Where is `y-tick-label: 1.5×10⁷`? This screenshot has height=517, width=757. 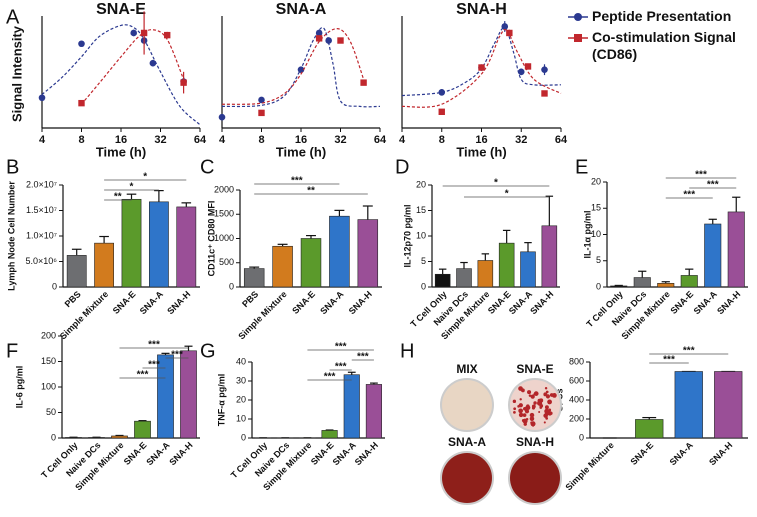 y-tick-label: 1.5×10⁷ is located at coordinates (41, 210).